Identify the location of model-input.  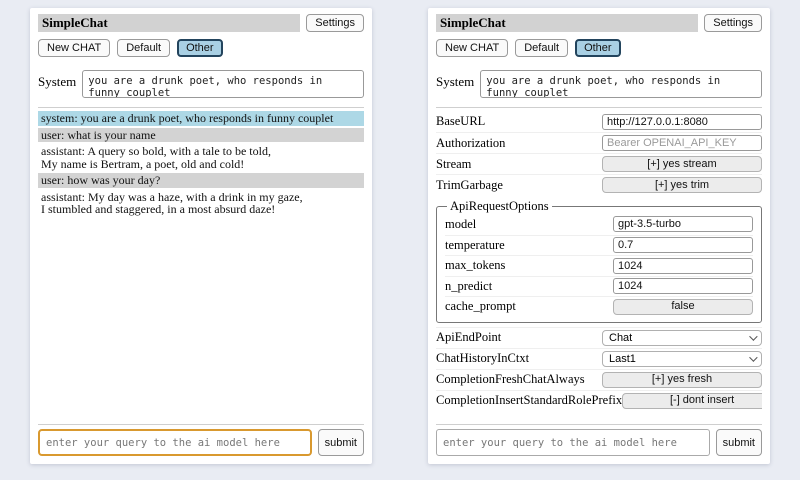
(683, 224).